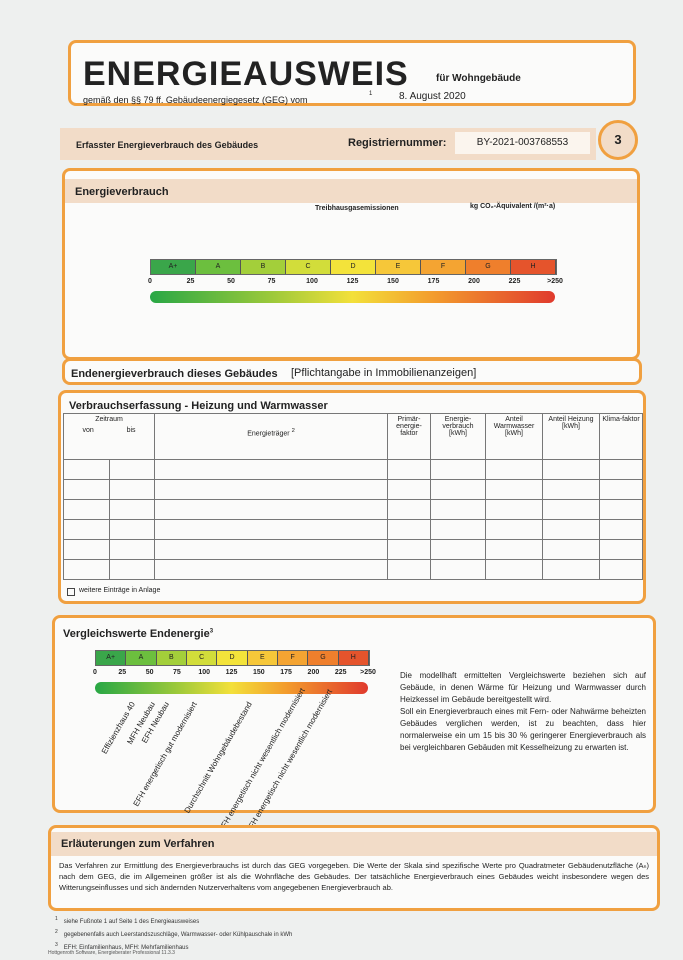  I want to click on hot-water-header: Anteil Warmwasser [kWh], so click(514, 436).